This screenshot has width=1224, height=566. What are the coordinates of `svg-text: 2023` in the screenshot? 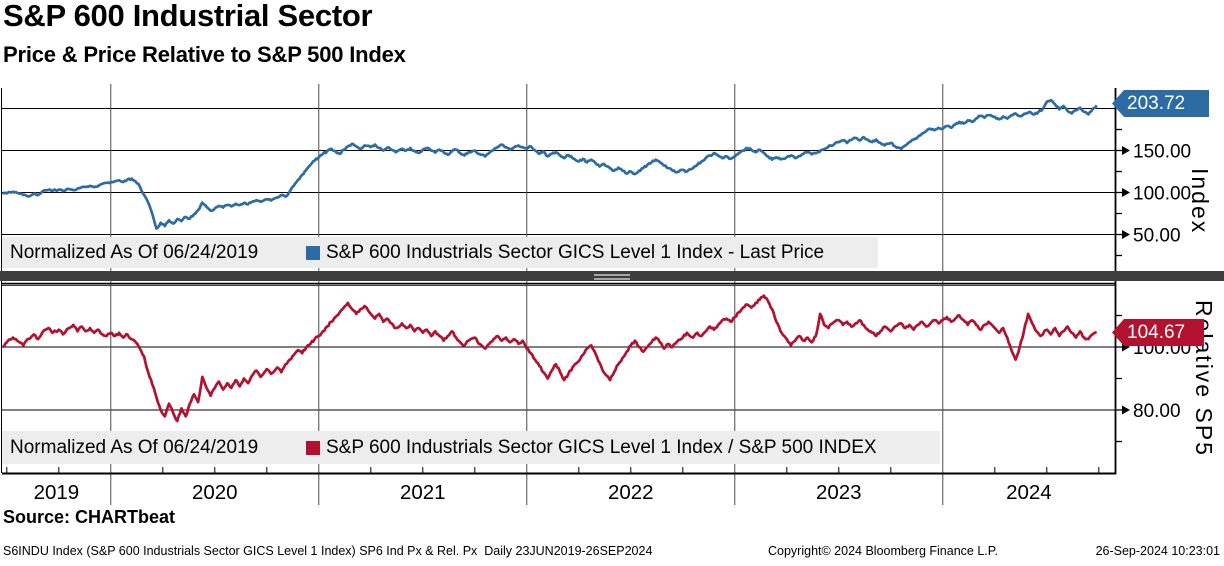 It's located at (839, 492).